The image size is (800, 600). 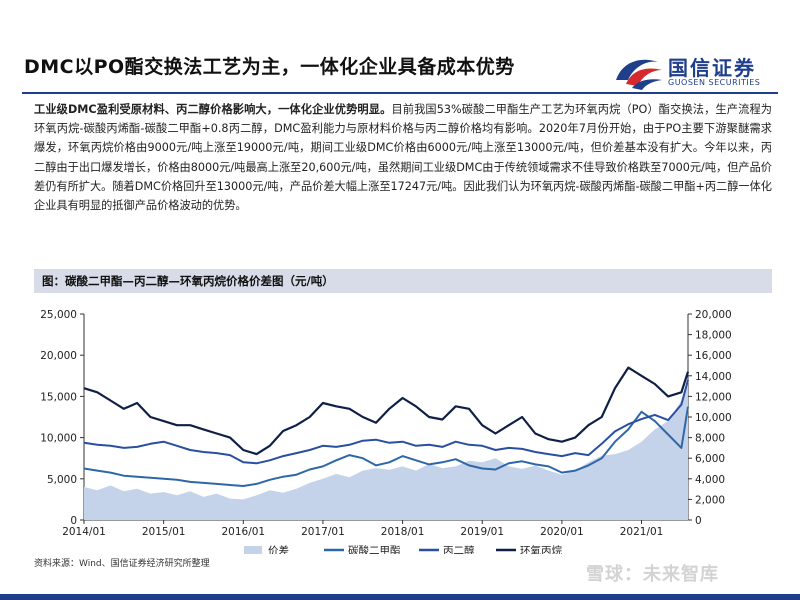 I want to click on y-right-tick-label: 12,000, so click(x=713, y=397).